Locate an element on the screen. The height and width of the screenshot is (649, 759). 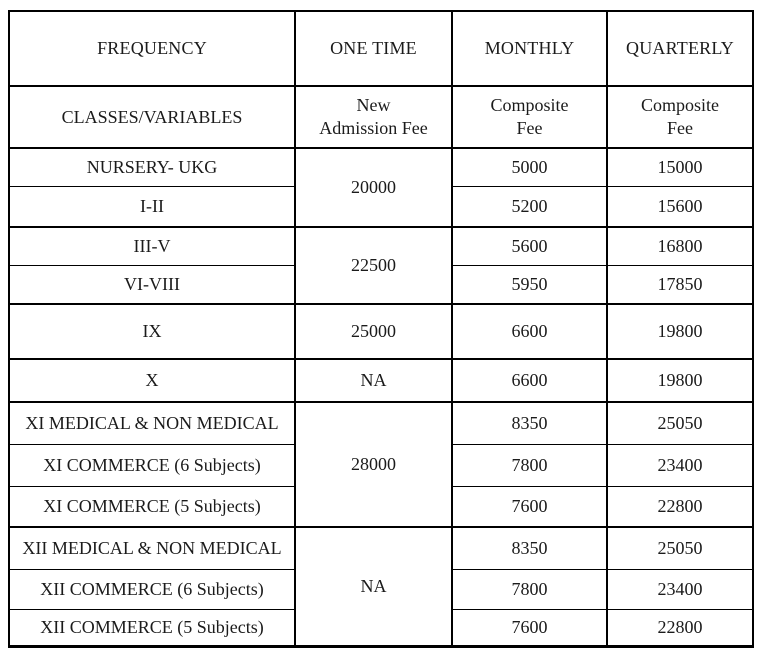
header-row-frequency: FREQUENCY ONE TIME MONTHLY QUARTERLY is located at coordinates (381, 48).